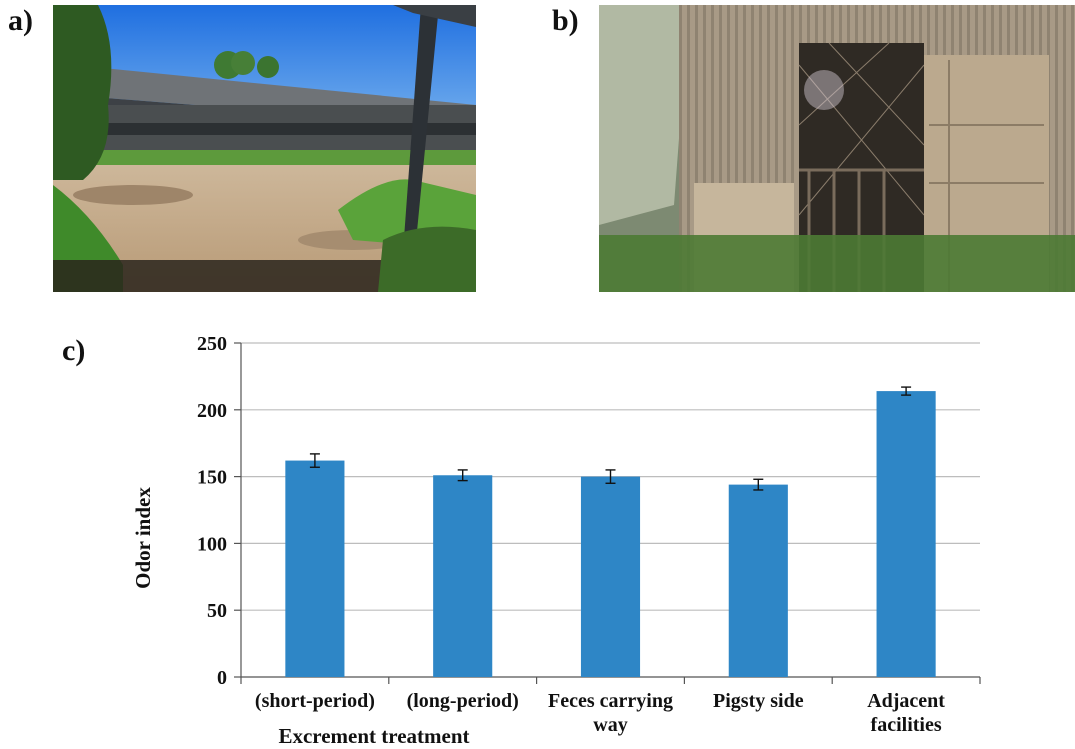 This screenshot has height=749, width=1075. I want to click on y-tick-label: 200, so click(212, 411).